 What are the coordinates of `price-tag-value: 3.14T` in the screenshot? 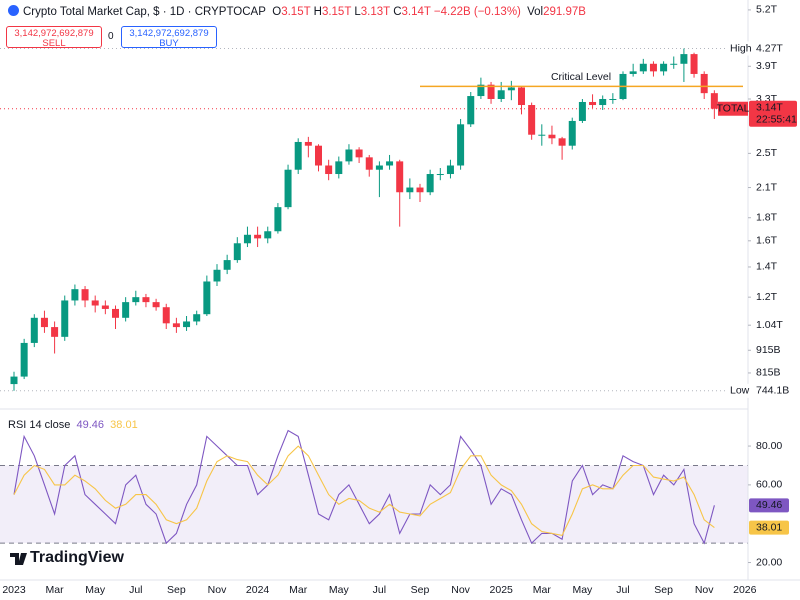 It's located at (769, 108).